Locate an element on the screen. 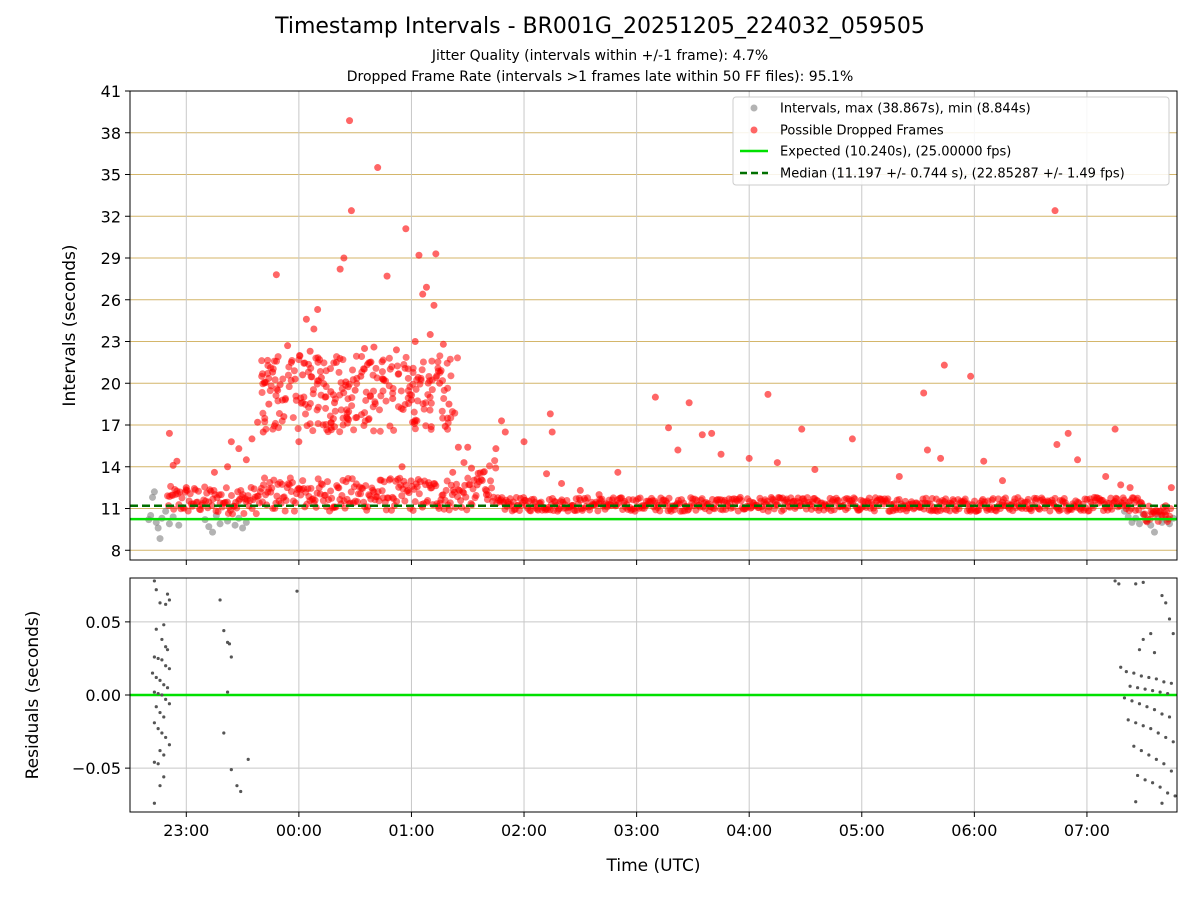  y-tick-label: 11 is located at coordinates (111, 509).